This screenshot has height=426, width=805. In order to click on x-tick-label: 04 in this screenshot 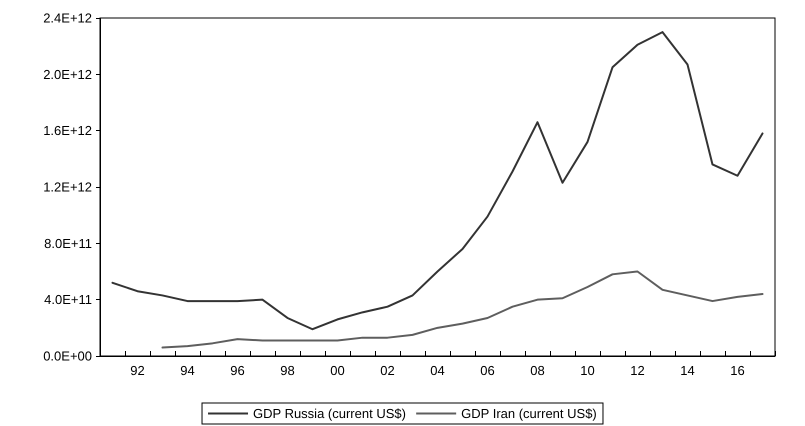, I will do `click(437, 370)`.